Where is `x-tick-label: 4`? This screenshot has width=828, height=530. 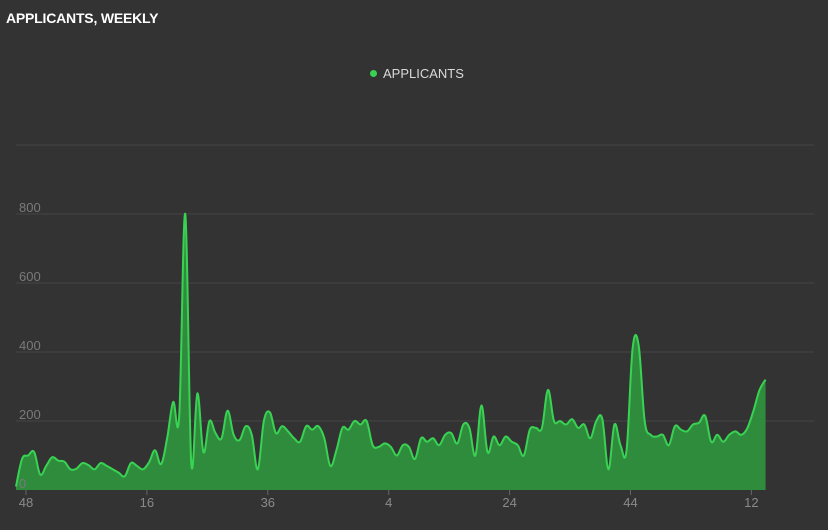
x-tick-label: 4 is located at coordinates (388, 502).